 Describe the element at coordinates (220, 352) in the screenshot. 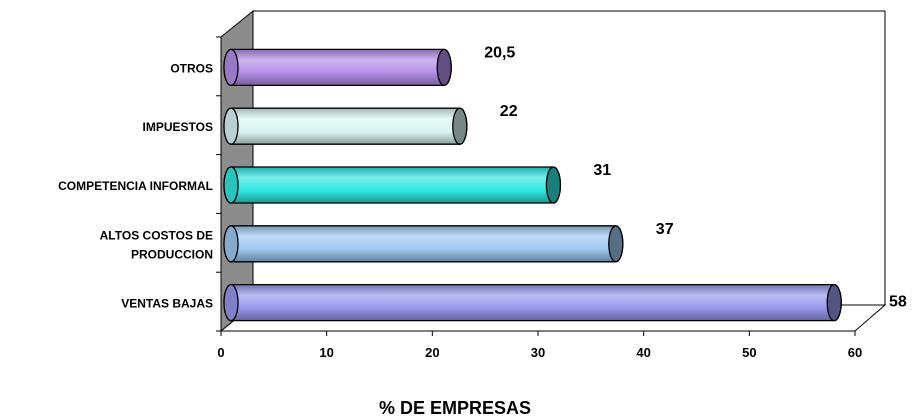

I see `x-tick-label: 0` at that location.